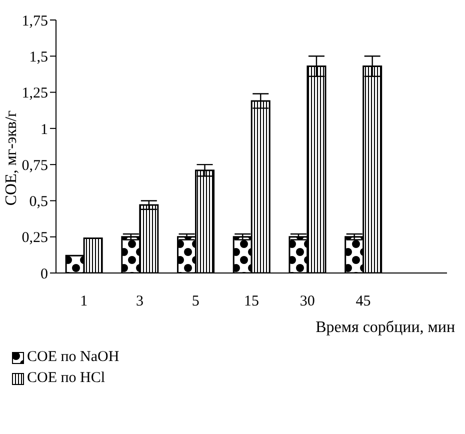 The width and height of the screenshot is (465, 434). Describe the element at coordinates (35, 21) in the screenshot. I see `y-tick-label: 1,75` at that location.